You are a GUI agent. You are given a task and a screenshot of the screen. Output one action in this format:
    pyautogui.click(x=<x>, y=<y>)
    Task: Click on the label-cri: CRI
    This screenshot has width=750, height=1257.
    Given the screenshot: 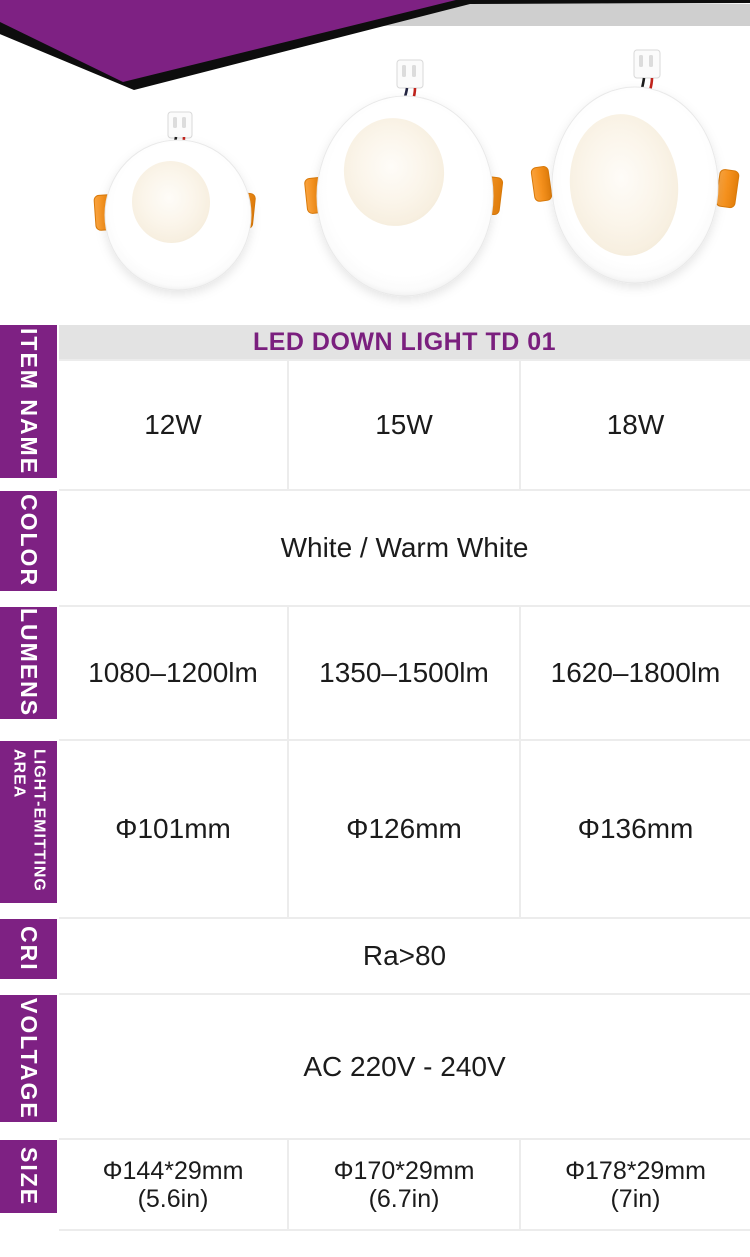 What is the action you would take?
    pyautogui.click(x=28, y=949)
    